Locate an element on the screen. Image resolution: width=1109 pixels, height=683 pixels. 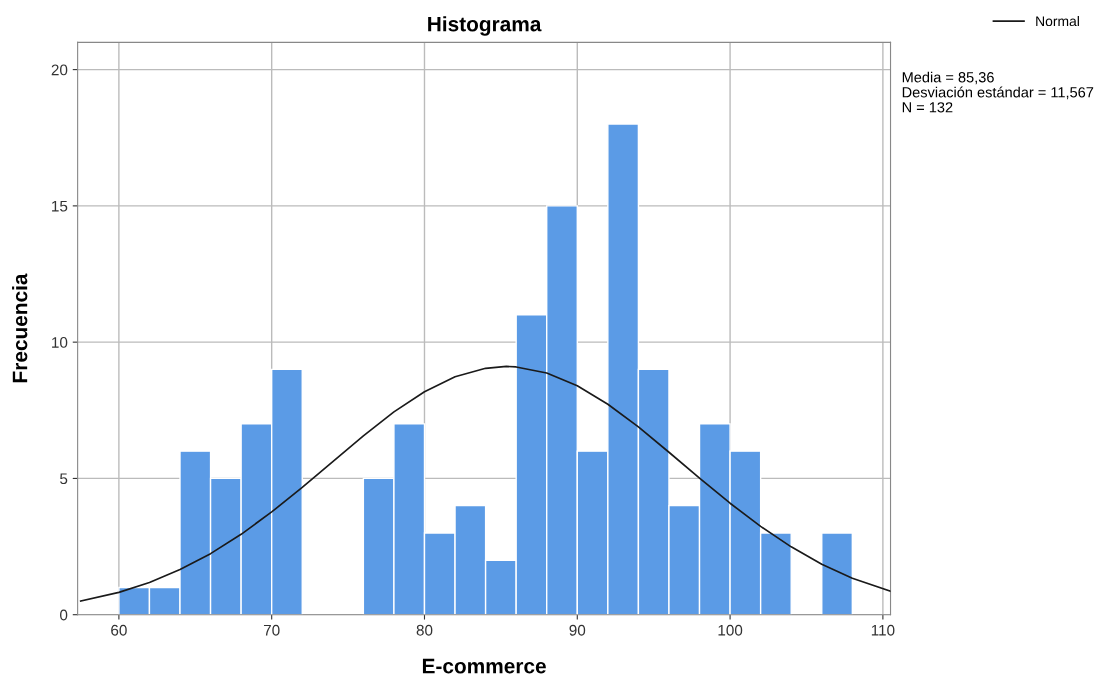
y-tick-label: 20 is located at coordinates (59, 70).